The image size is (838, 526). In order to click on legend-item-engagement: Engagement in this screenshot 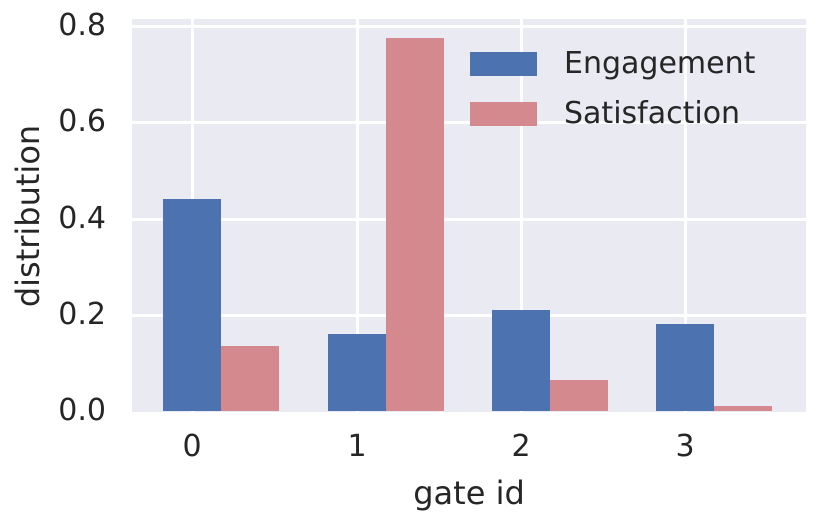, I will do `click(612, 63)`.